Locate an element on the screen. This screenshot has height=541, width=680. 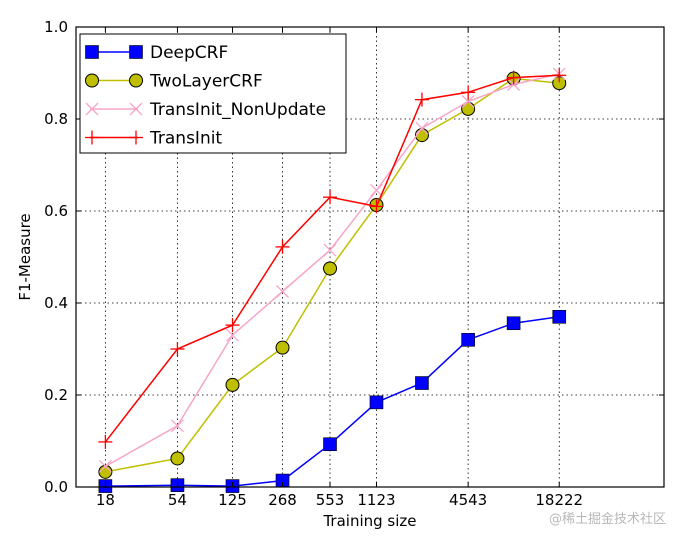
x-axis-label: Training size is located at coordinates (369, 521).